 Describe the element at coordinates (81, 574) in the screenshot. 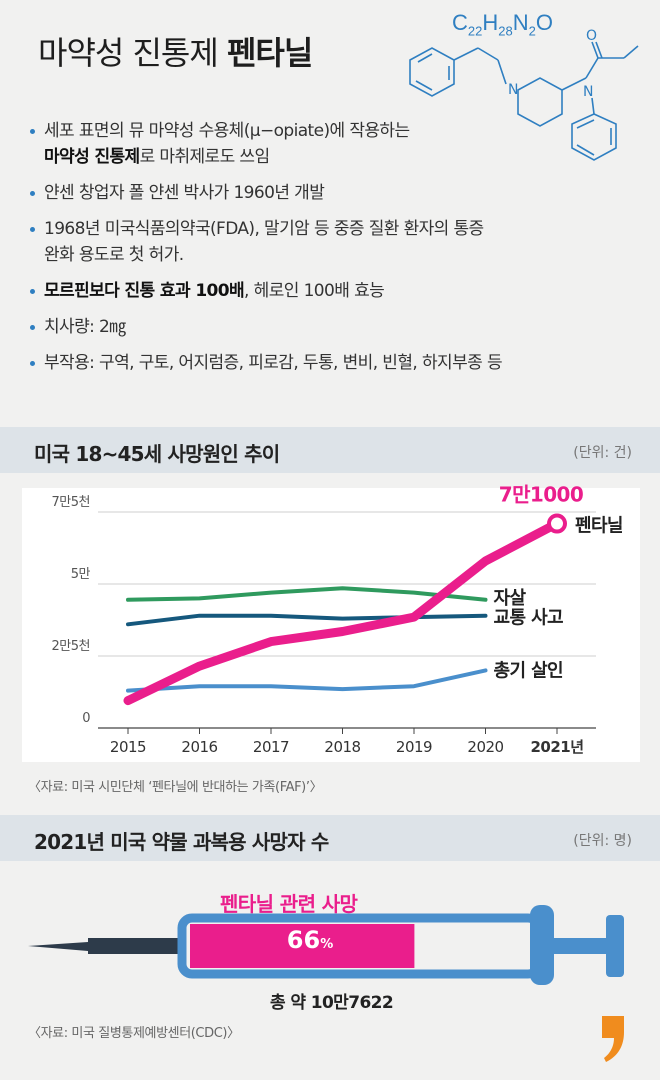

I see `y-tick-label: 5만` at that location.